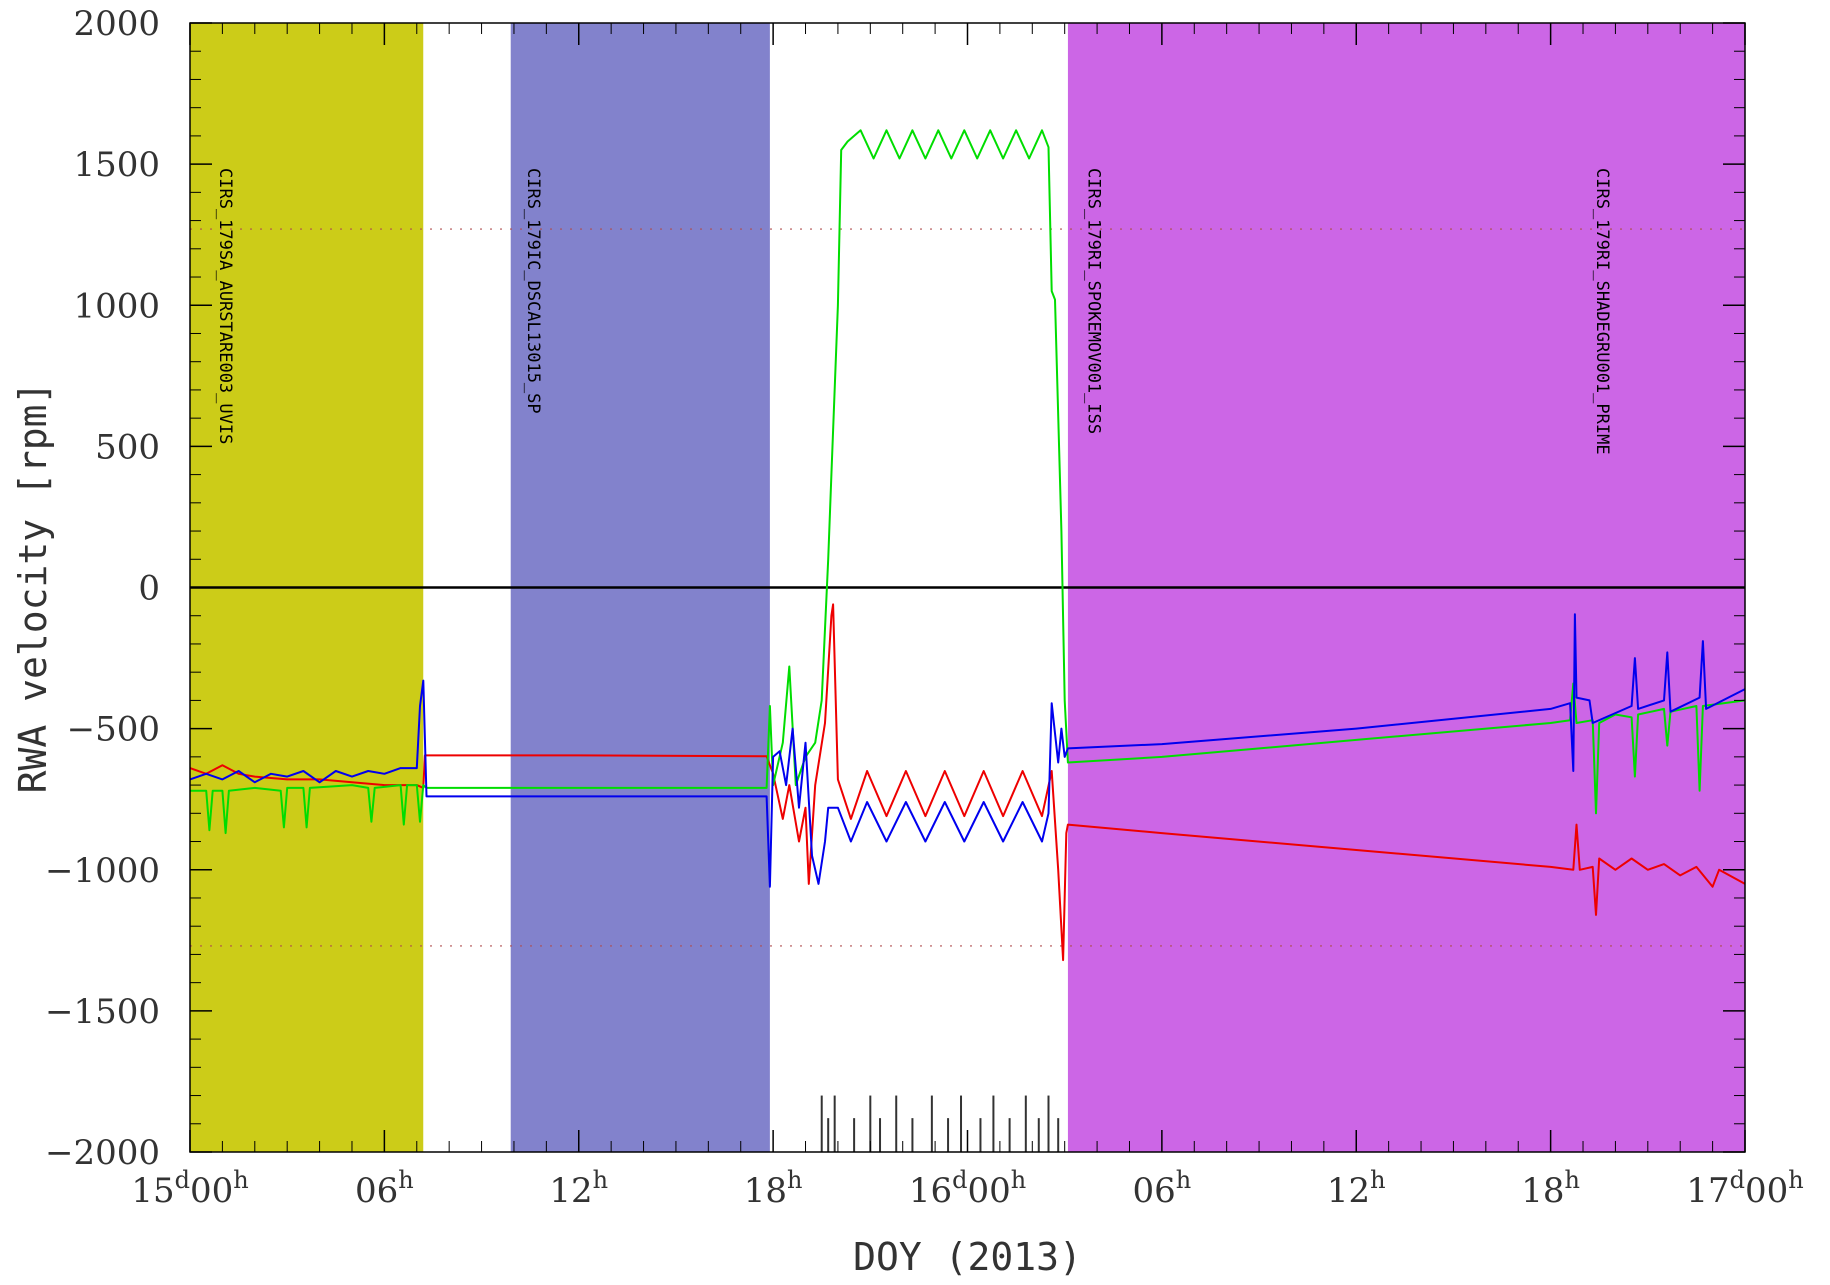 Image resolution: width=1830 pixels, height=1285 pixels. I want to click on y-tick-label: −1000, so click(102, 871).